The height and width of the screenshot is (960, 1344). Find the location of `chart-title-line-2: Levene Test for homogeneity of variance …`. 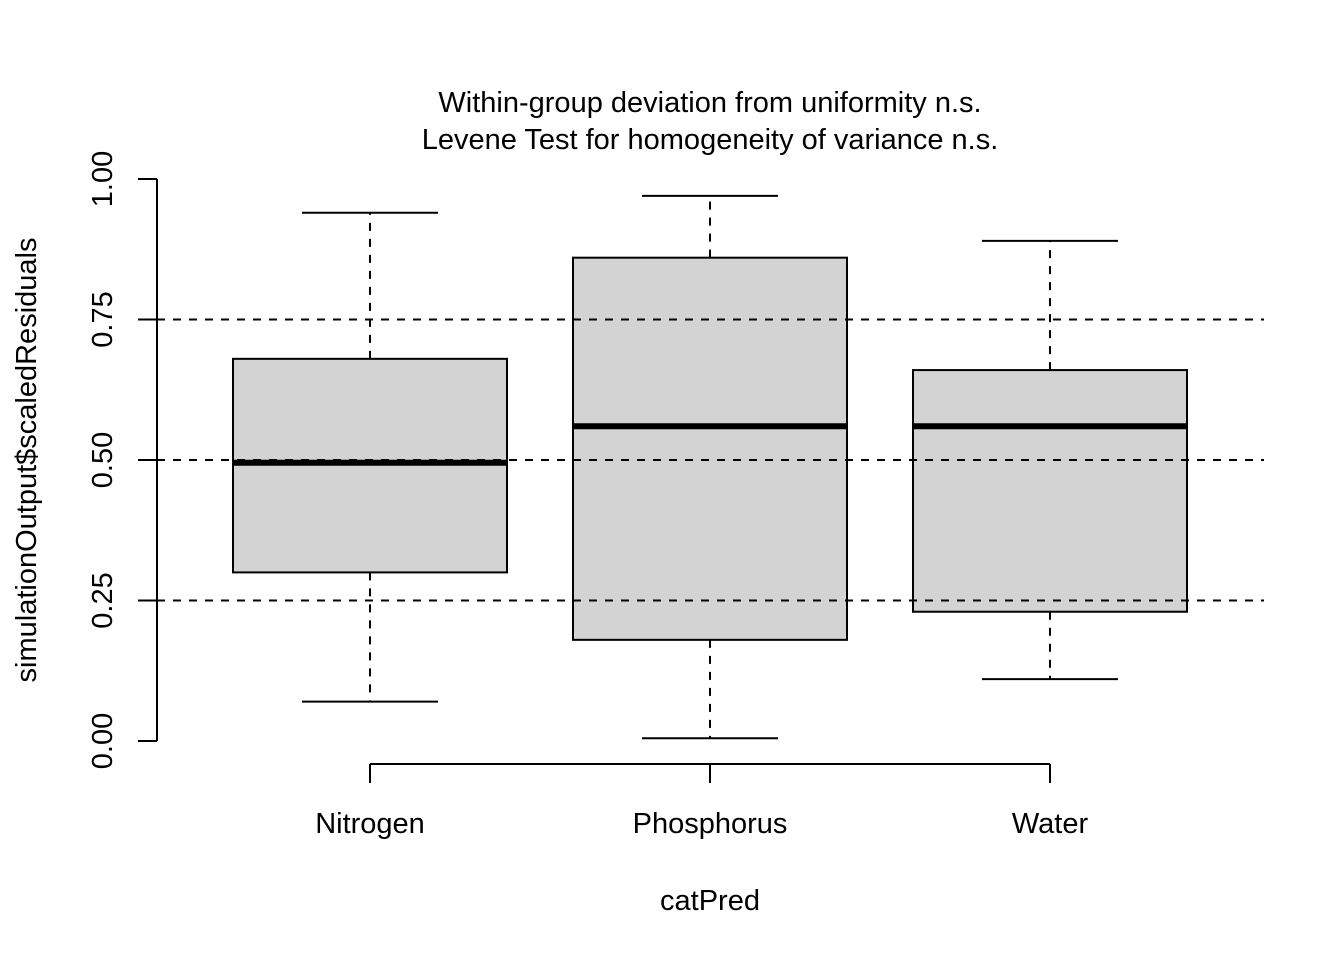

chart-title-line-2: Levene Test for homogeneity of variance … is located at coordinates (710, 140).